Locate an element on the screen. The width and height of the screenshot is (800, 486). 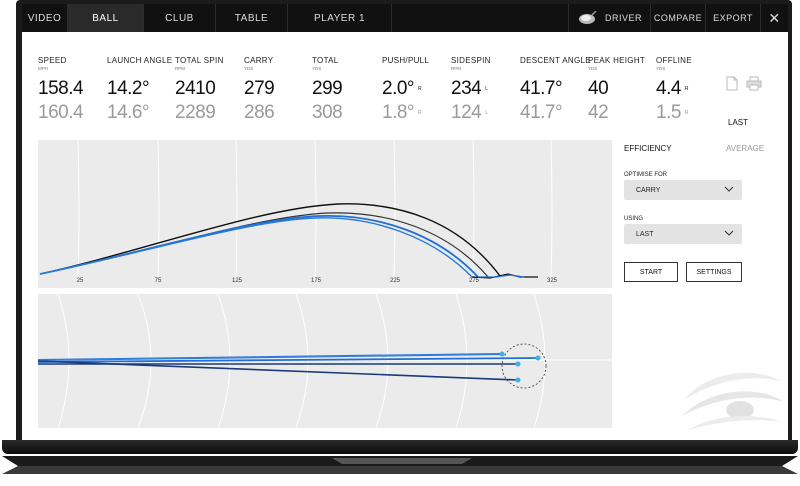
stat-last-value: 4.4 R is located at coordinates (672, 89).